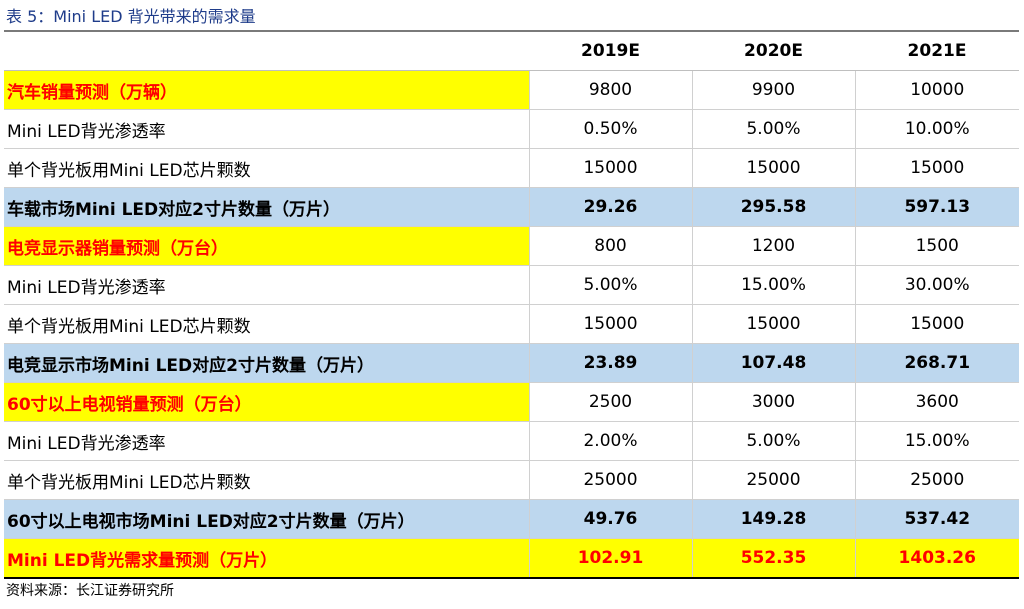  I want to click on cell-value: 3600, so click(937, 402).